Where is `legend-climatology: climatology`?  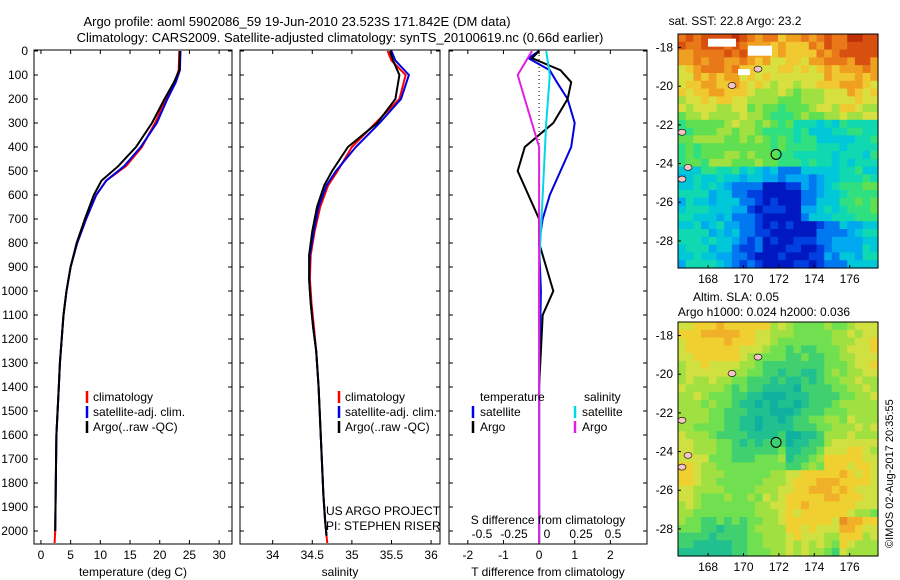
legend-climatology: climatology is located at coordinates (375, 397).